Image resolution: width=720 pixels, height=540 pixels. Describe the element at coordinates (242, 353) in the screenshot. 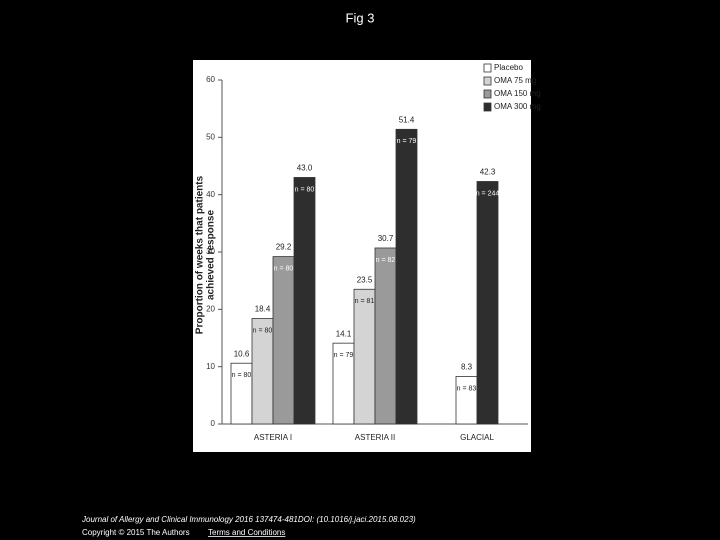

I see `value-label: 10.6` at that location.